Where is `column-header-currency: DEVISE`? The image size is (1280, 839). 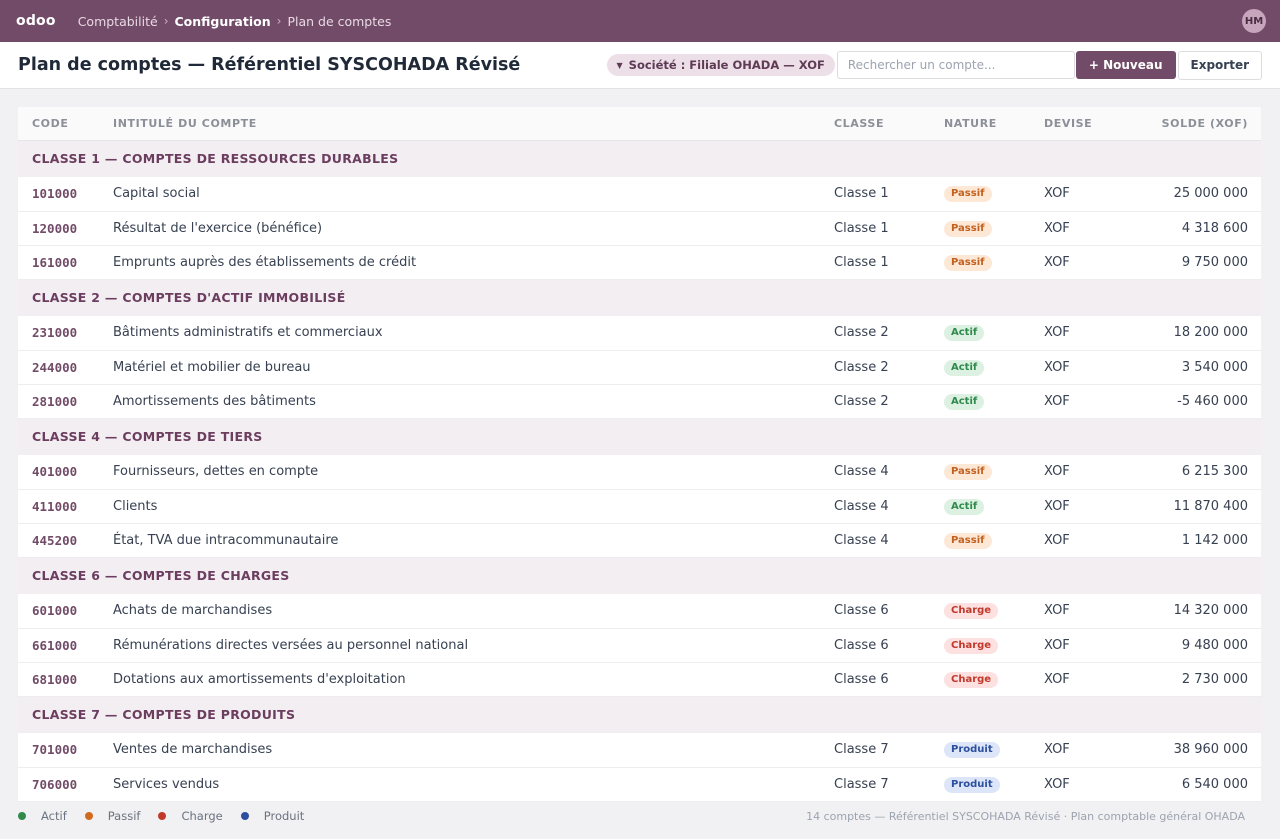 column-header-currency: DEVISE is located at coordinates (1084, 124).